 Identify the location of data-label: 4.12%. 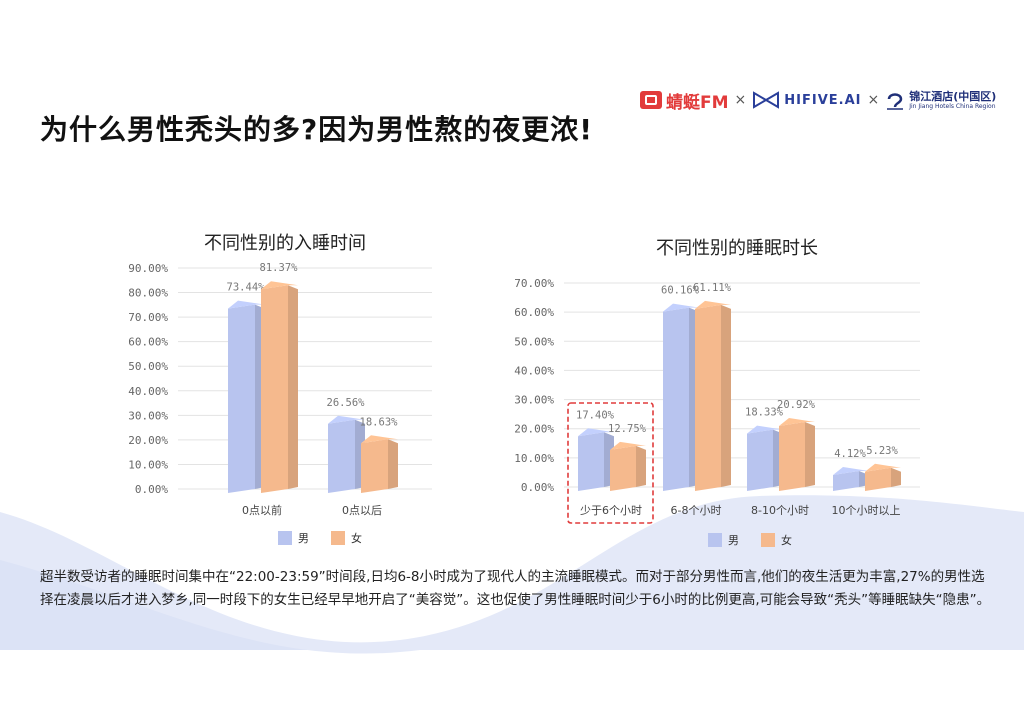
(850, 454).